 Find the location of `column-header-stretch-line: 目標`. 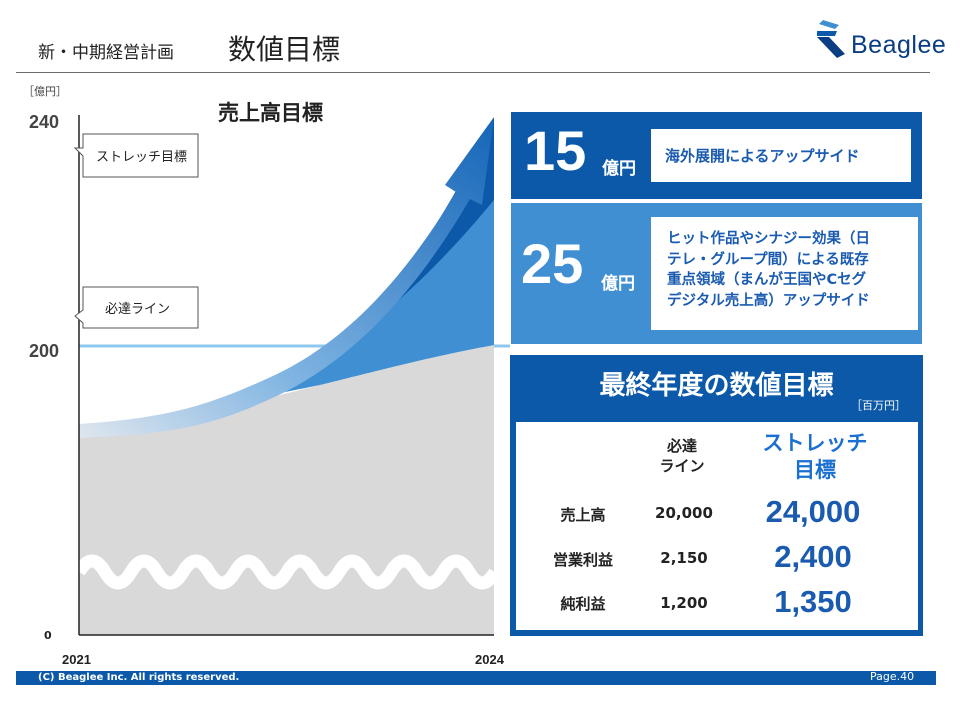

column-header-stretch-line: 目標 is located at coordinates (815, 470).